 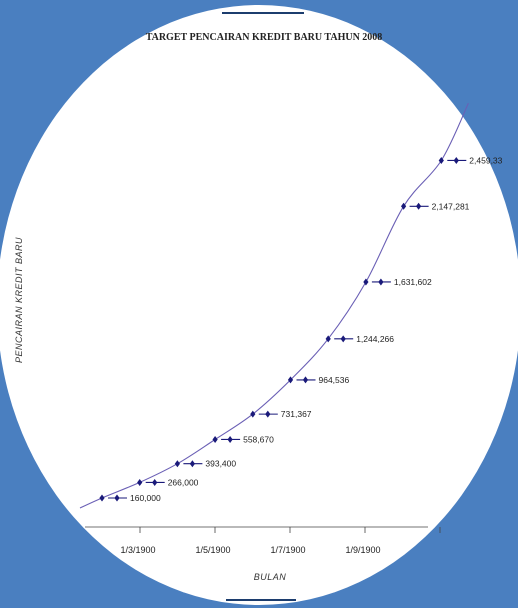 What do you see at coordinates (451, 206) in the screenshot?
I see `data-label: 2,147,281` at bounding box center [451, 206].